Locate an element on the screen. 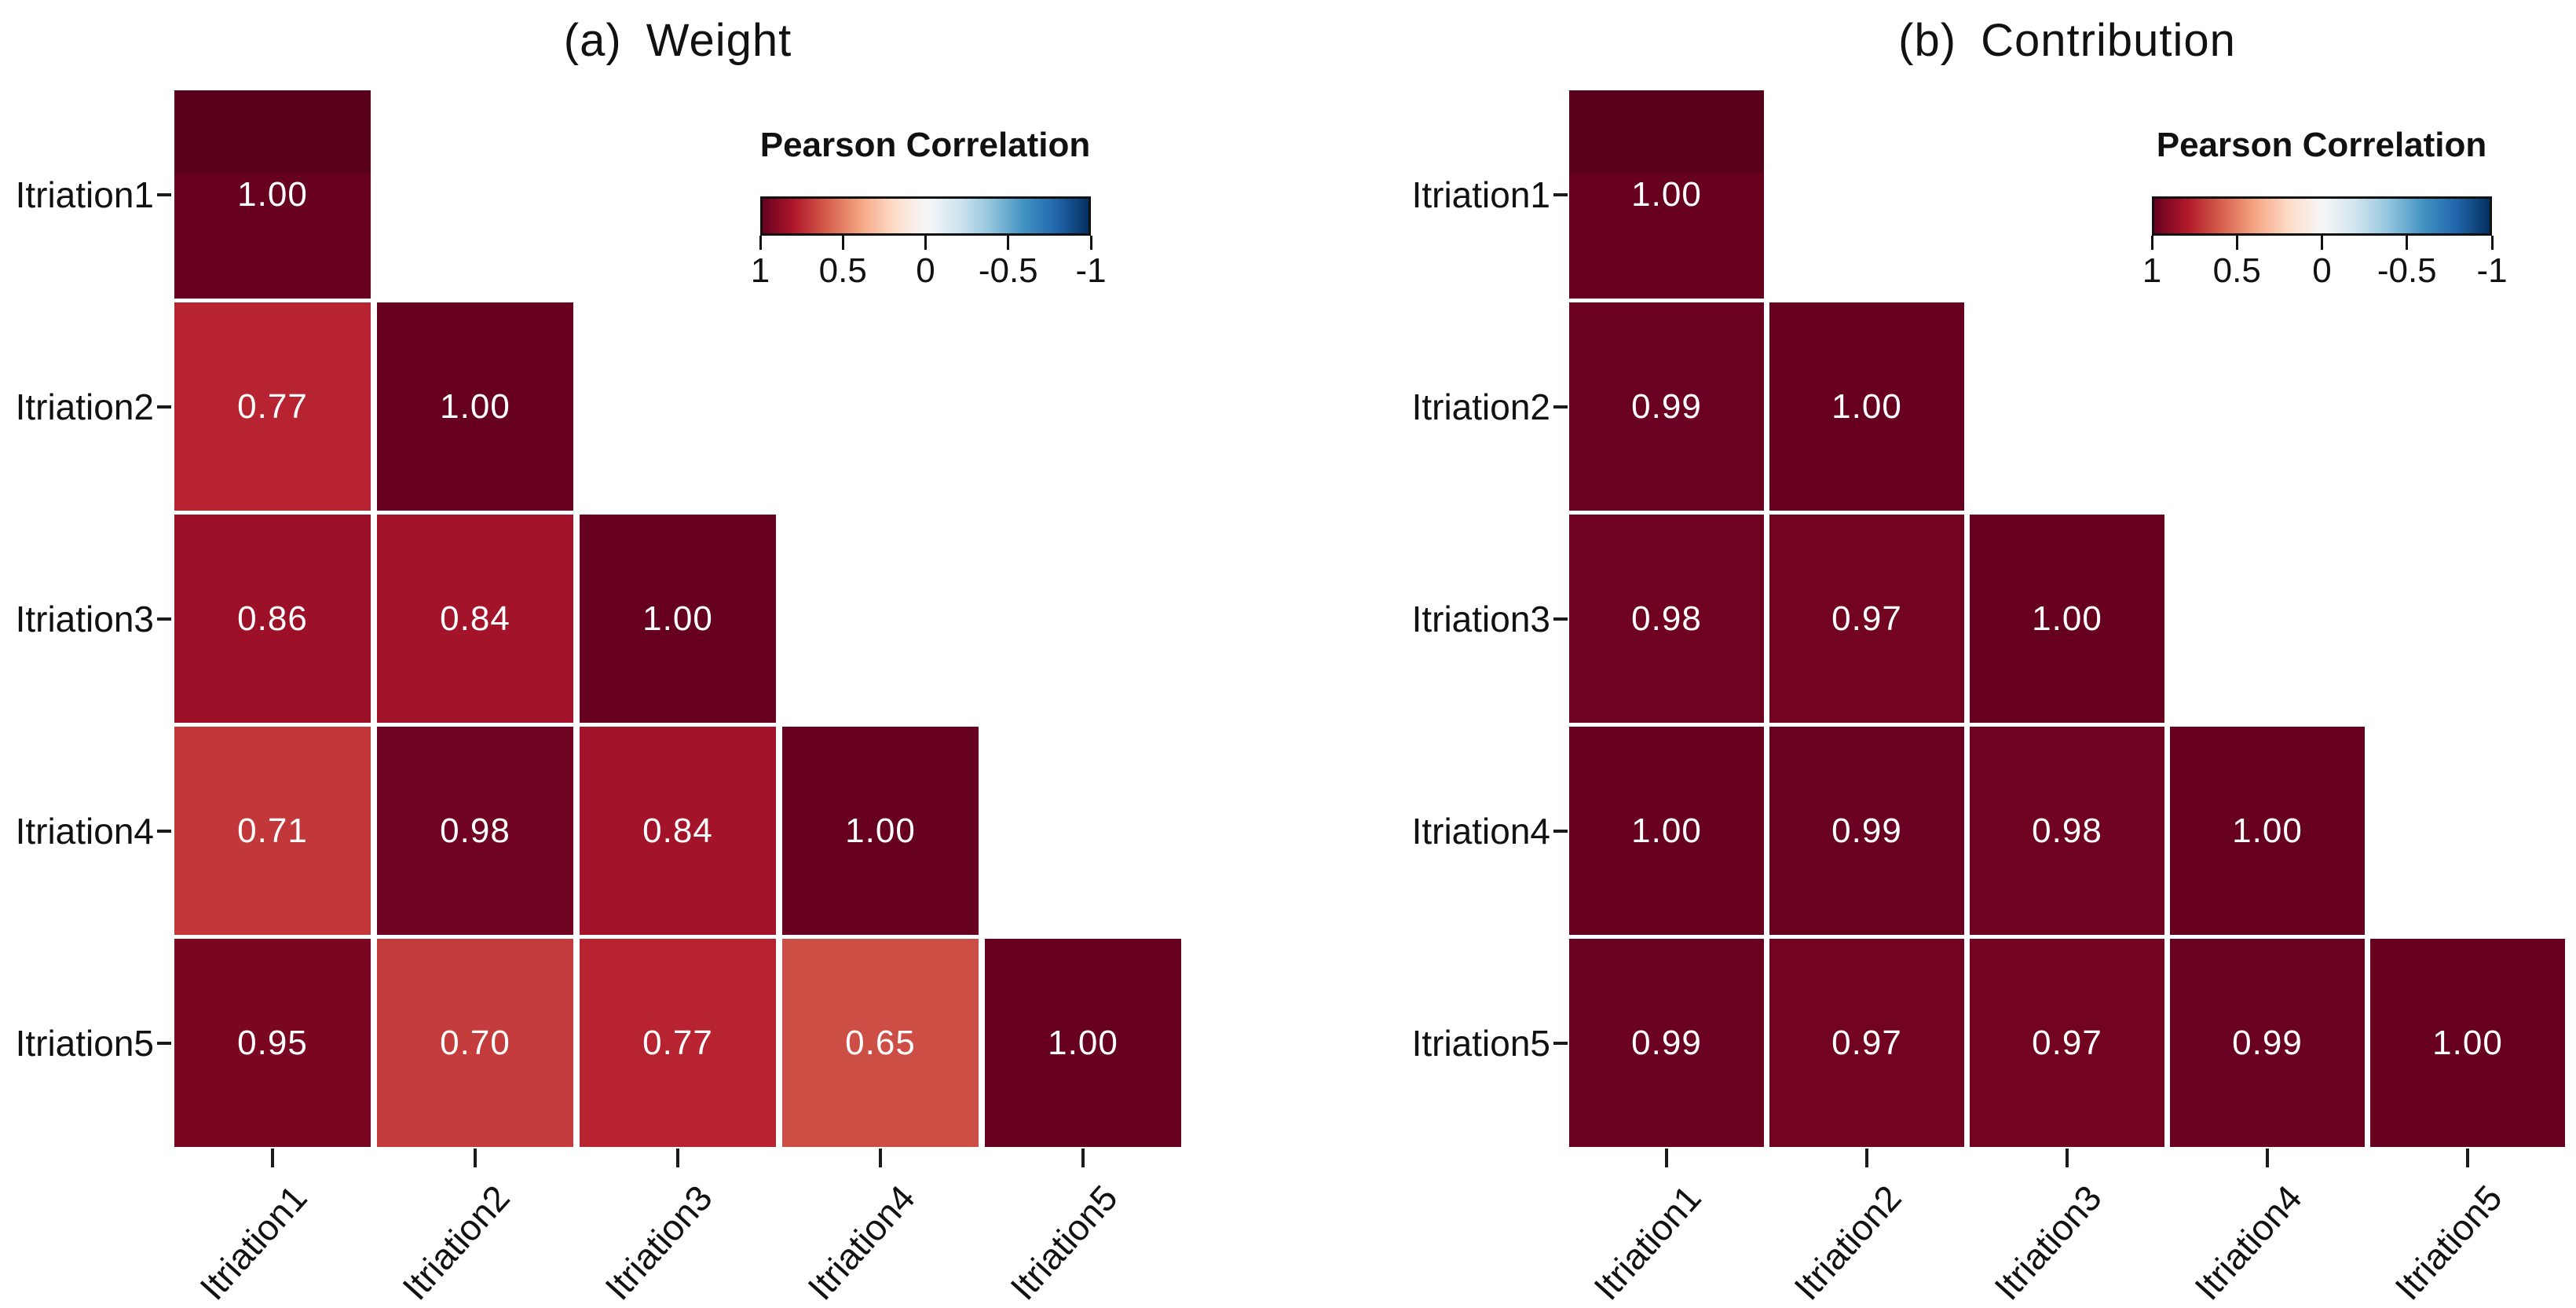 The width and height of the screenshot is (2576, 1308). cell-value: 0.65 is located at coordinates (881, 1042).